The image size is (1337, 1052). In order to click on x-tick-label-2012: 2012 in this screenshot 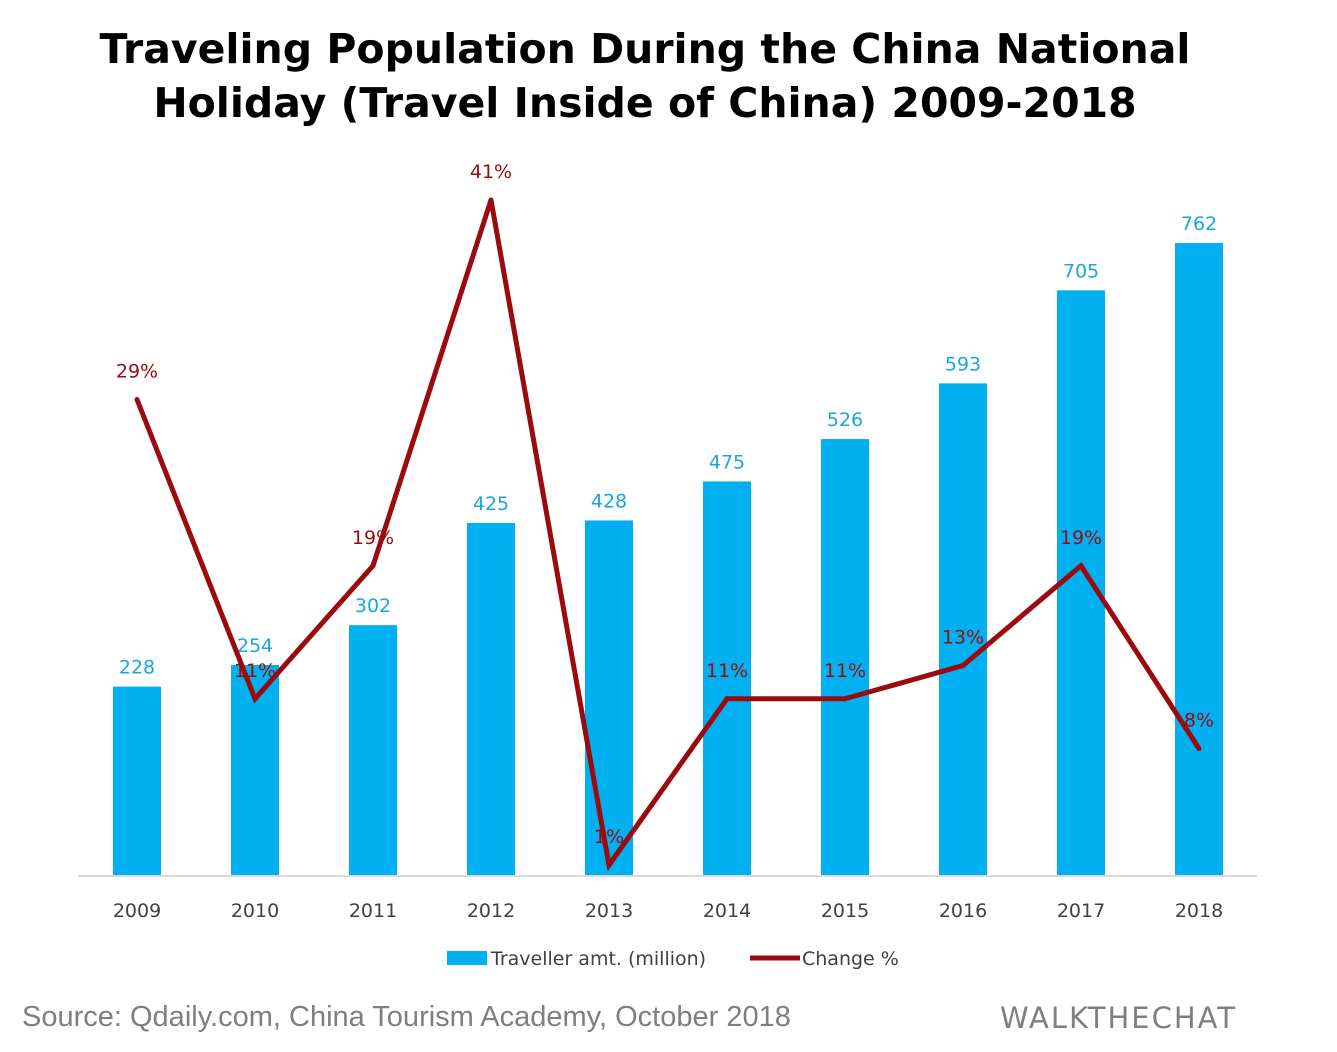, I will do `click(491, 911)`.